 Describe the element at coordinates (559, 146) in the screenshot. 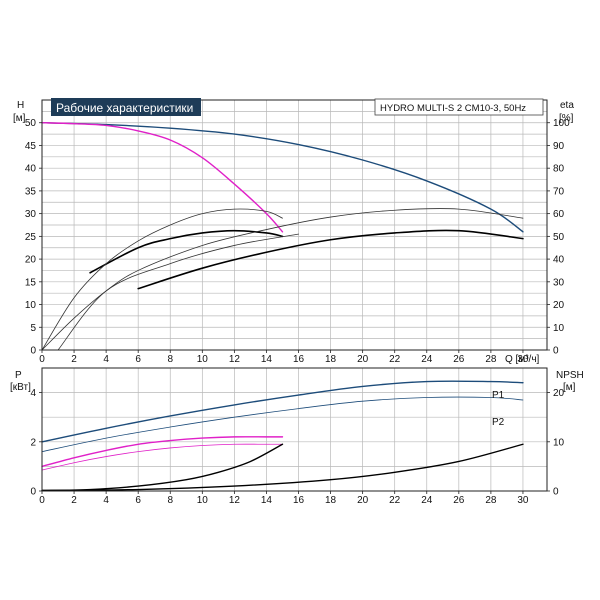

I see `y-tick-label-right: 90` at that location.